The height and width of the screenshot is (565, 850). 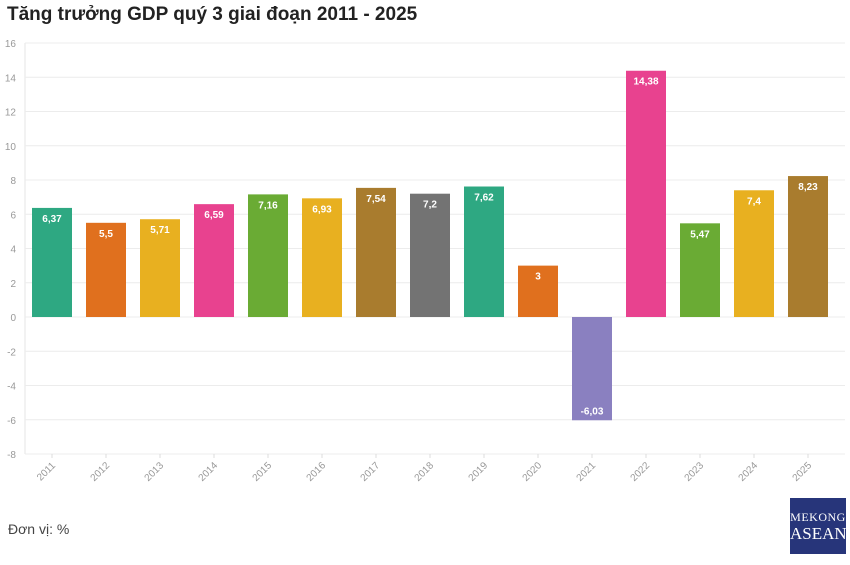 I want to click on y-tick-label: -6, so click(x=11, y=421).